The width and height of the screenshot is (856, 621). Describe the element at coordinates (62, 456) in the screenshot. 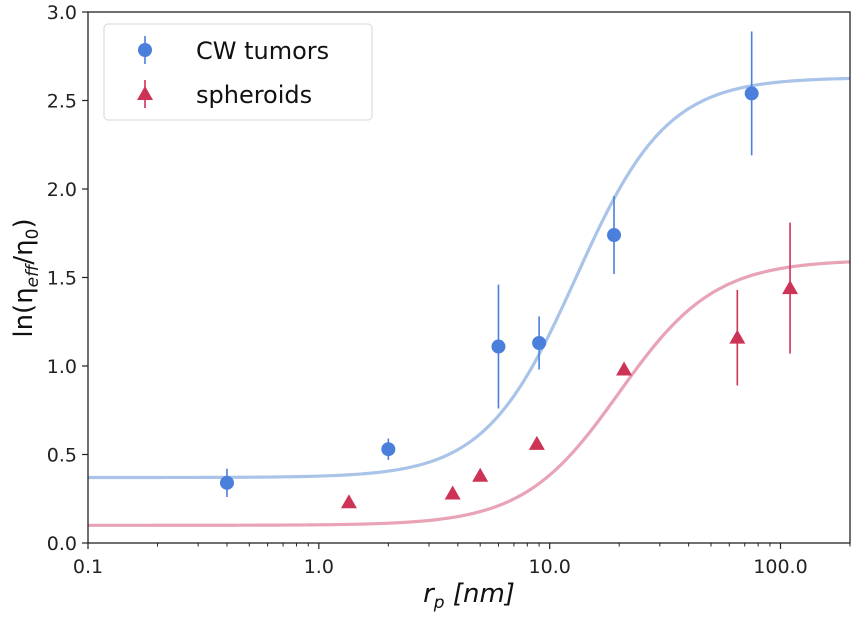

I see `y-tick-label: 0.5` at that location.